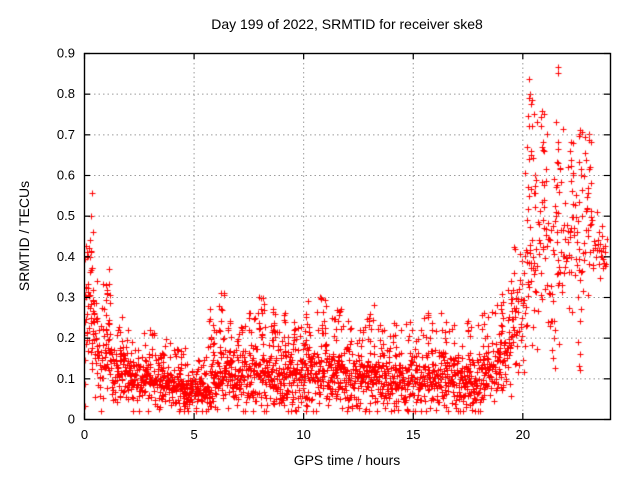 The image size is (640, 480). What do you see at coordinates (303, 434) in the screenshot?
I see `x-tick-label: 10` at bounding box center [303, 434].